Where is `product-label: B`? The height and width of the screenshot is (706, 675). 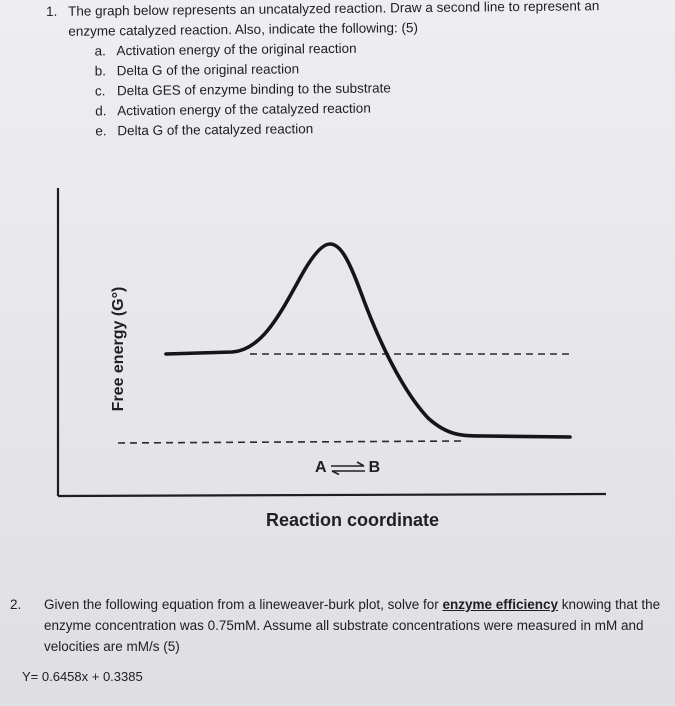 product-label: B is located at coordinates (374, 467).